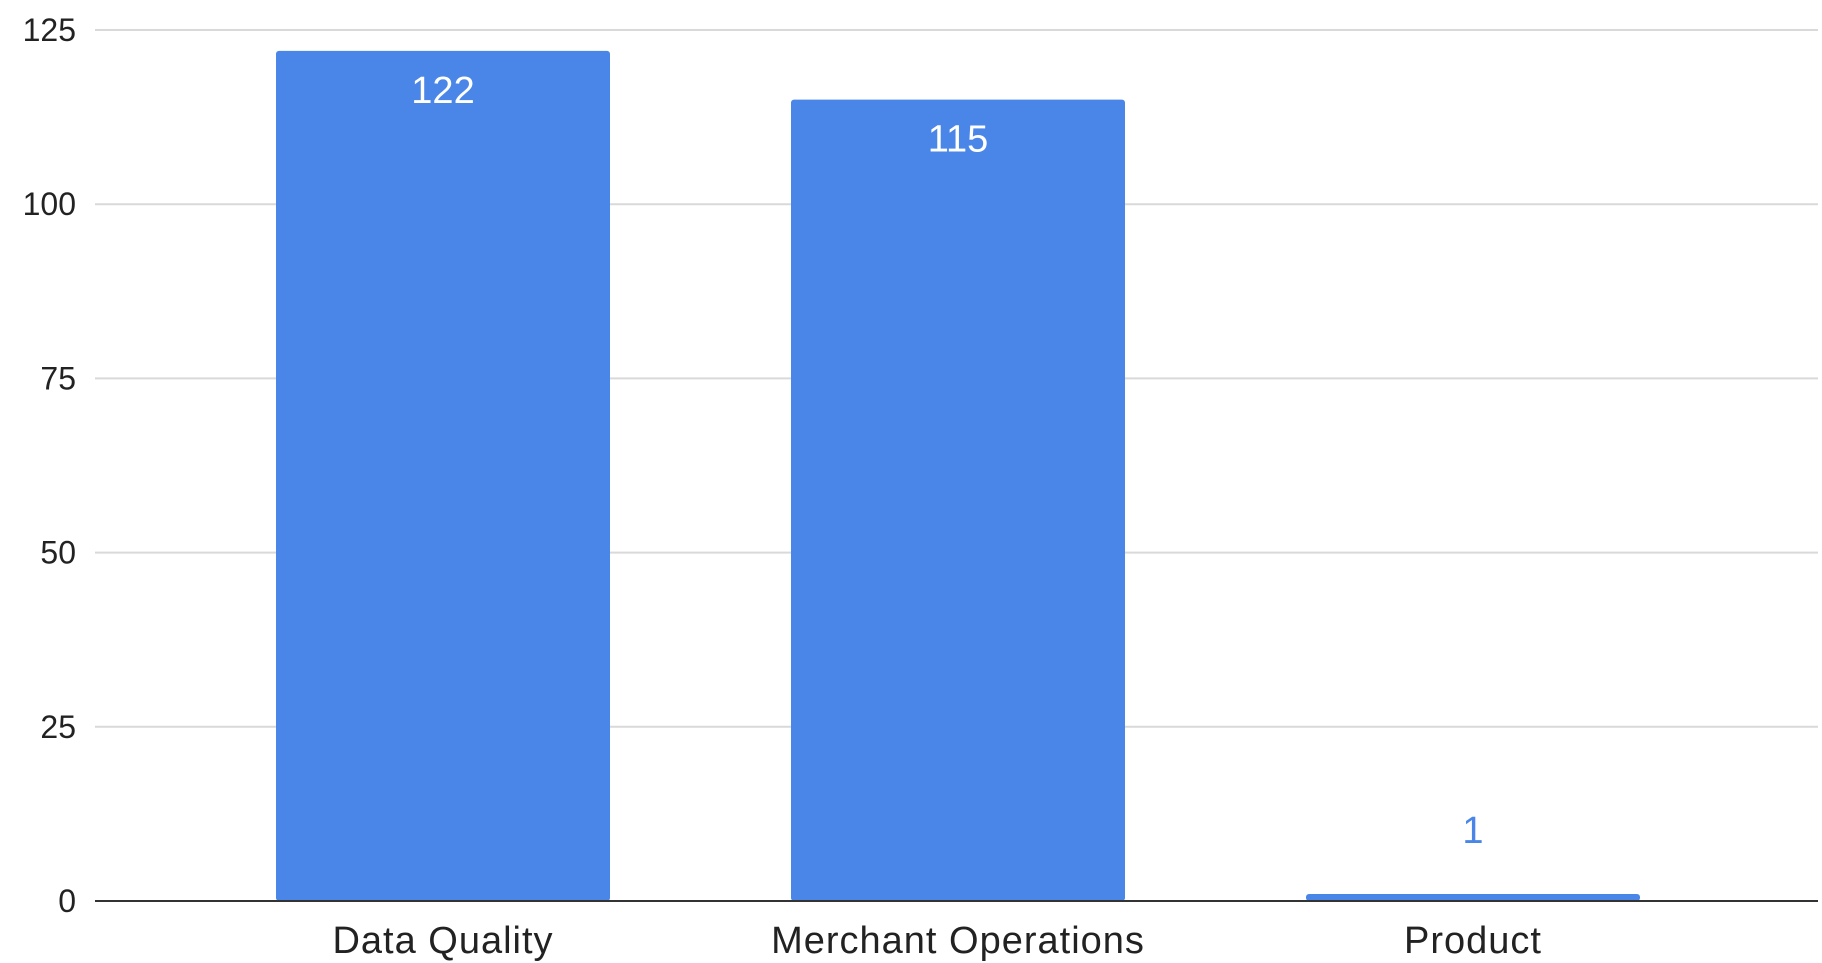 The height and width of the screenshot is (963, 1822). Describe the element at coordinates (58, 727) in the screenshot. I see `y-tick-label-25: 25` at that location.